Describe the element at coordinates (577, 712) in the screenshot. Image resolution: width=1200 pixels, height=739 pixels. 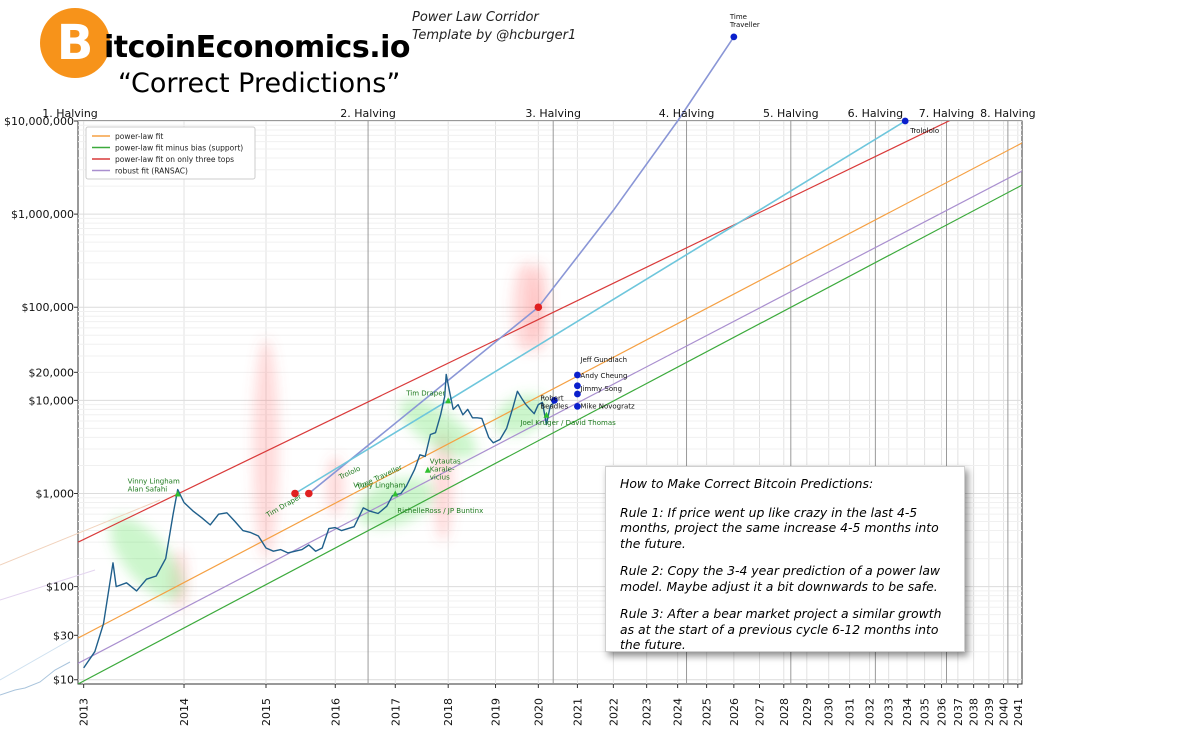
I see `x-tick-label: 2021` at that location.